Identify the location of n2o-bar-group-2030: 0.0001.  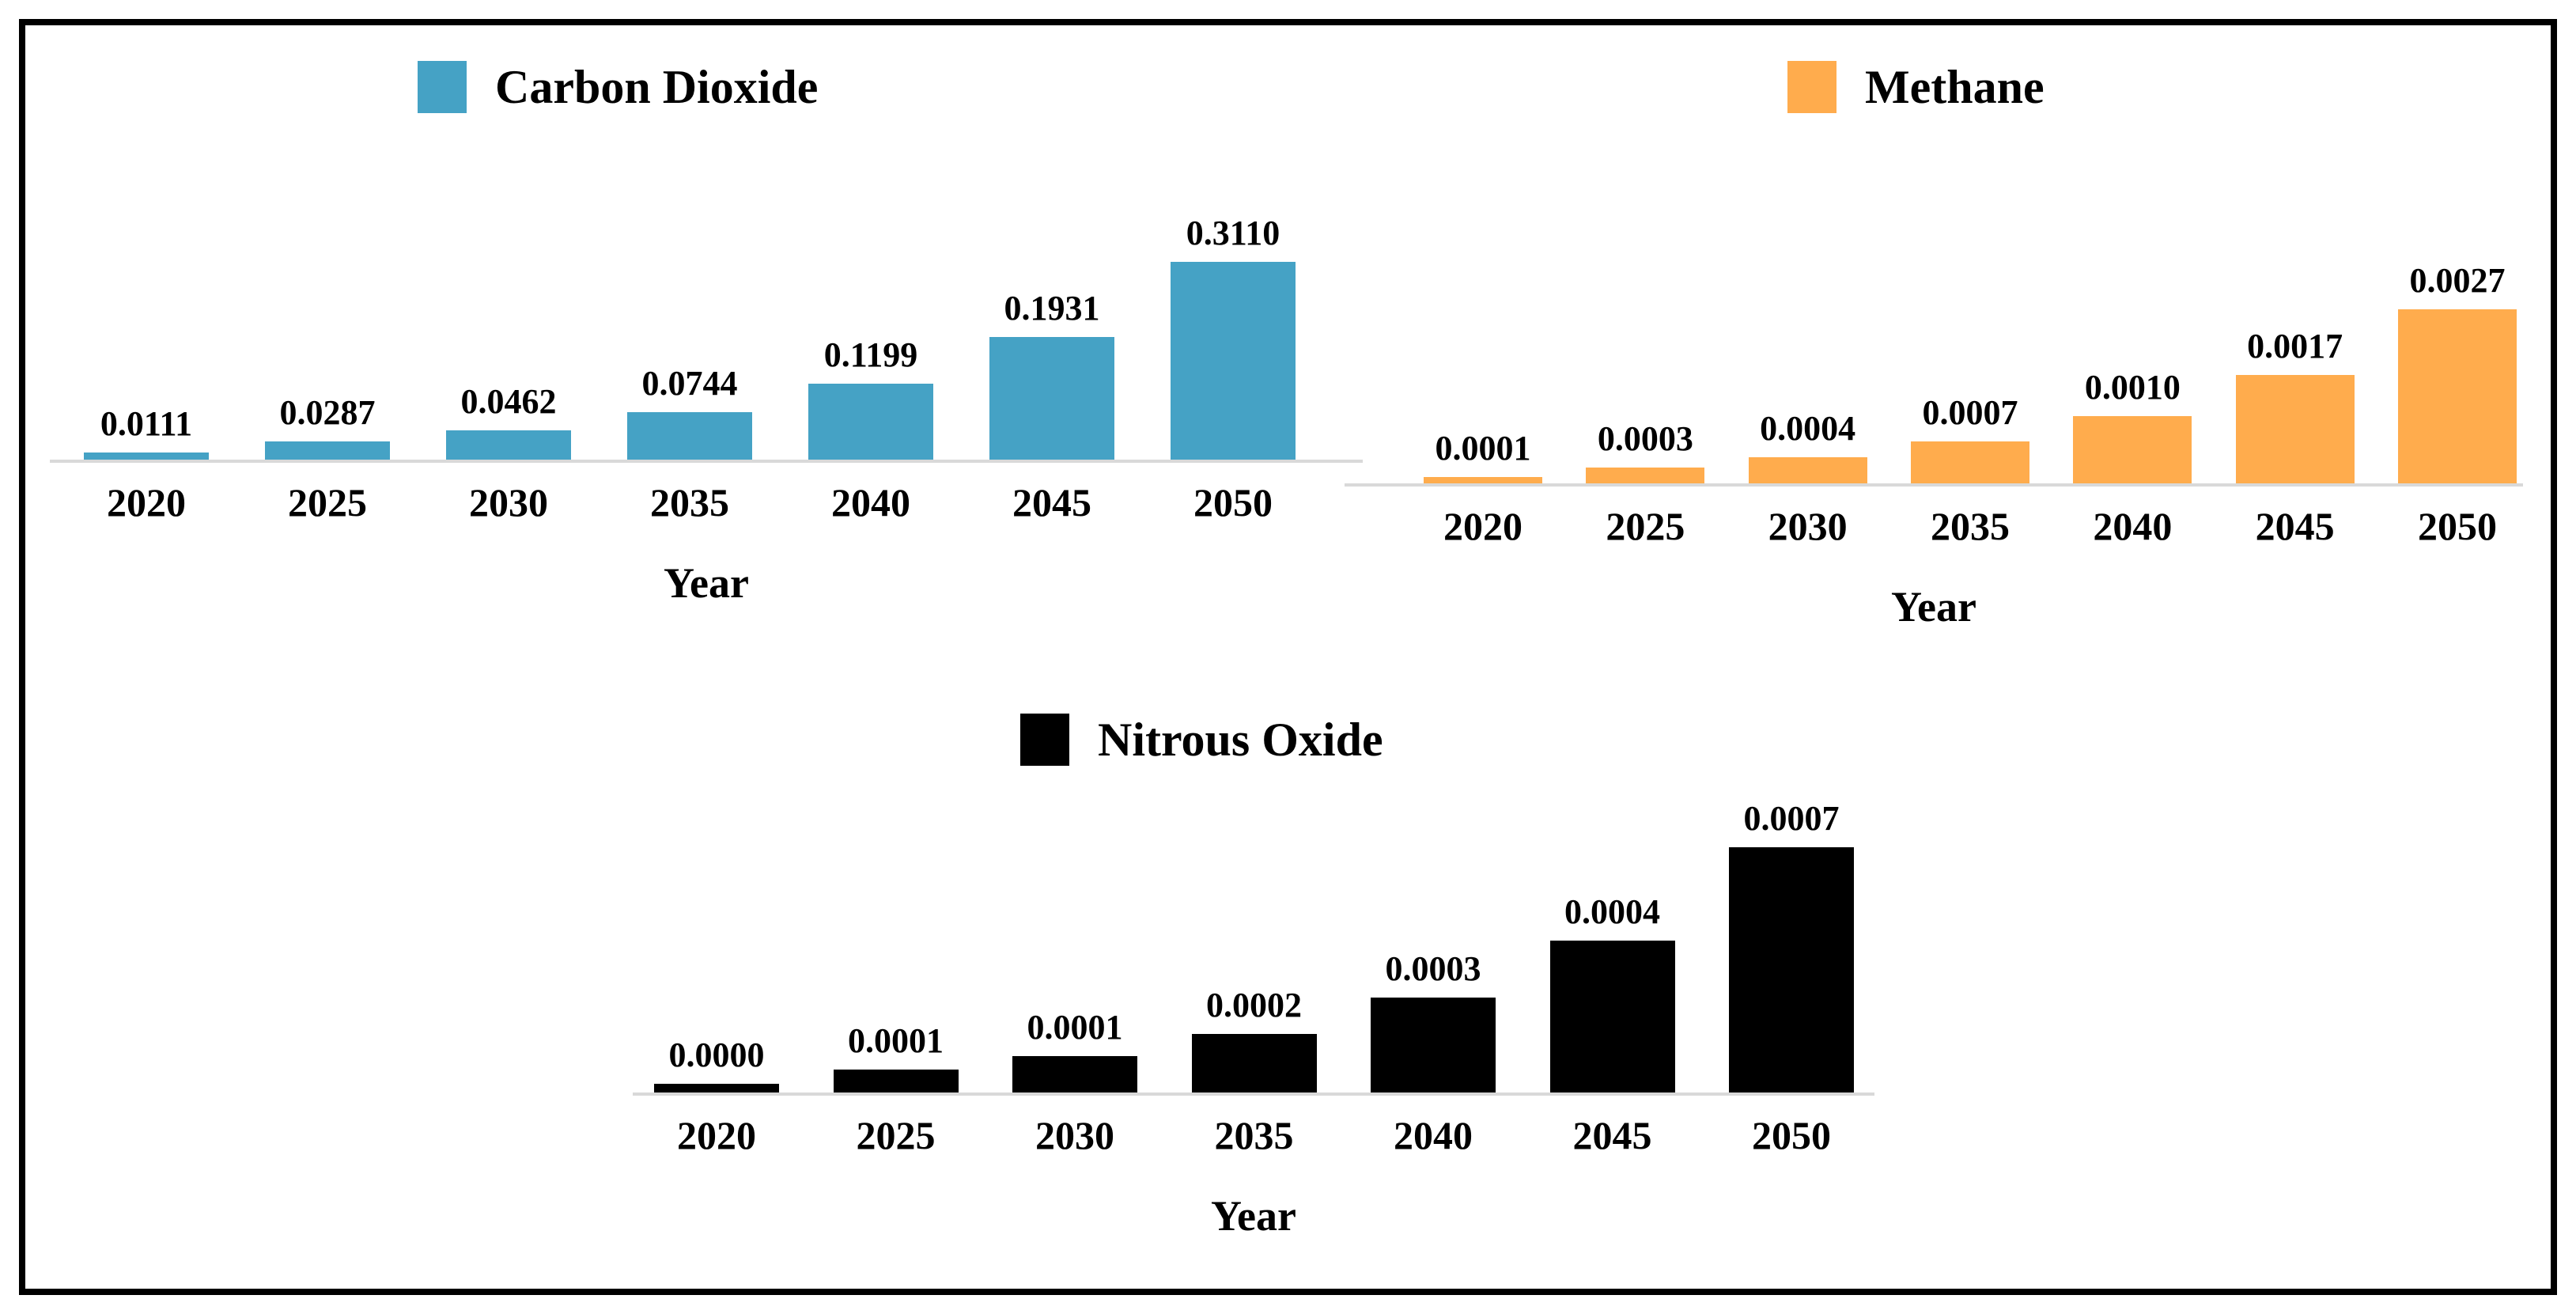
(1074, 1049).